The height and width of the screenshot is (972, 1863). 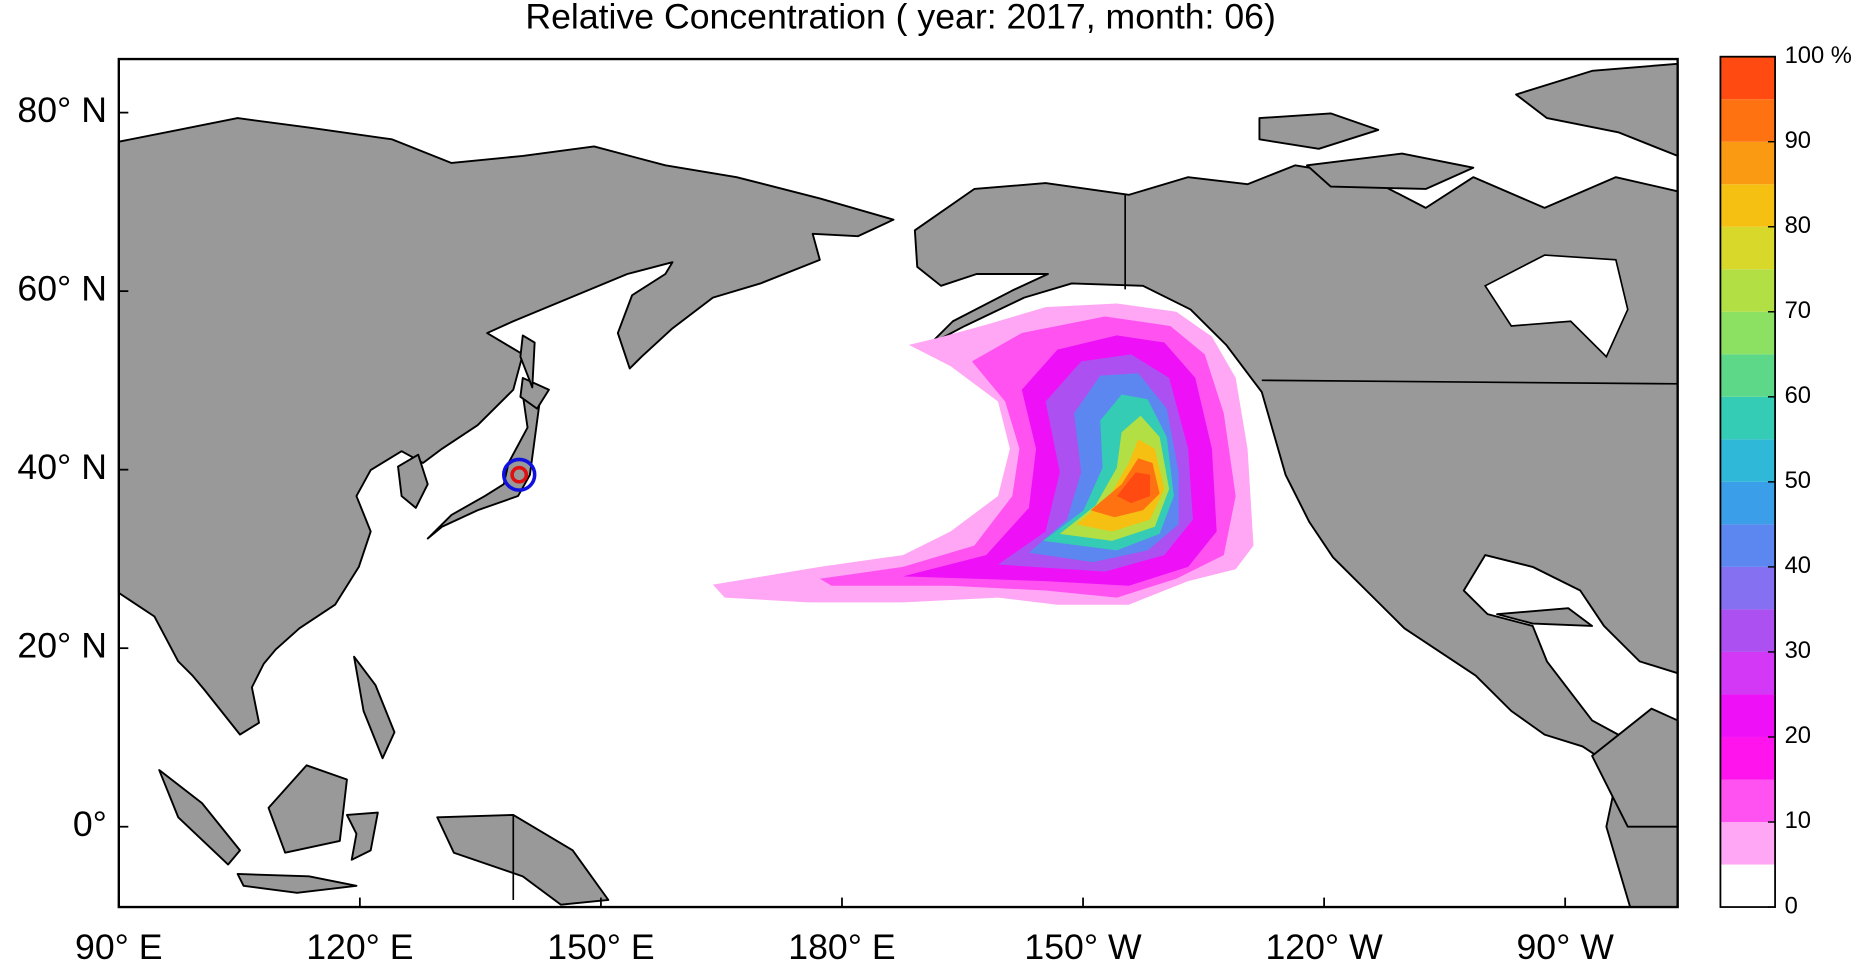 I want to click on y-tick-label: 20° N, so click(x=62, y=646).